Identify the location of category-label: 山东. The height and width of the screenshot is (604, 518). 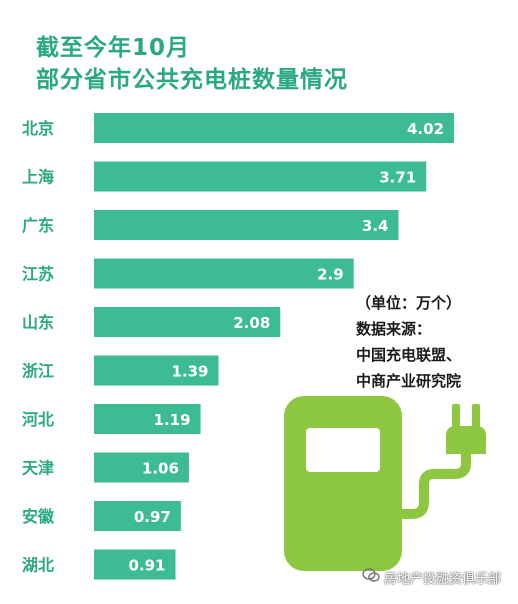
(38, 322).